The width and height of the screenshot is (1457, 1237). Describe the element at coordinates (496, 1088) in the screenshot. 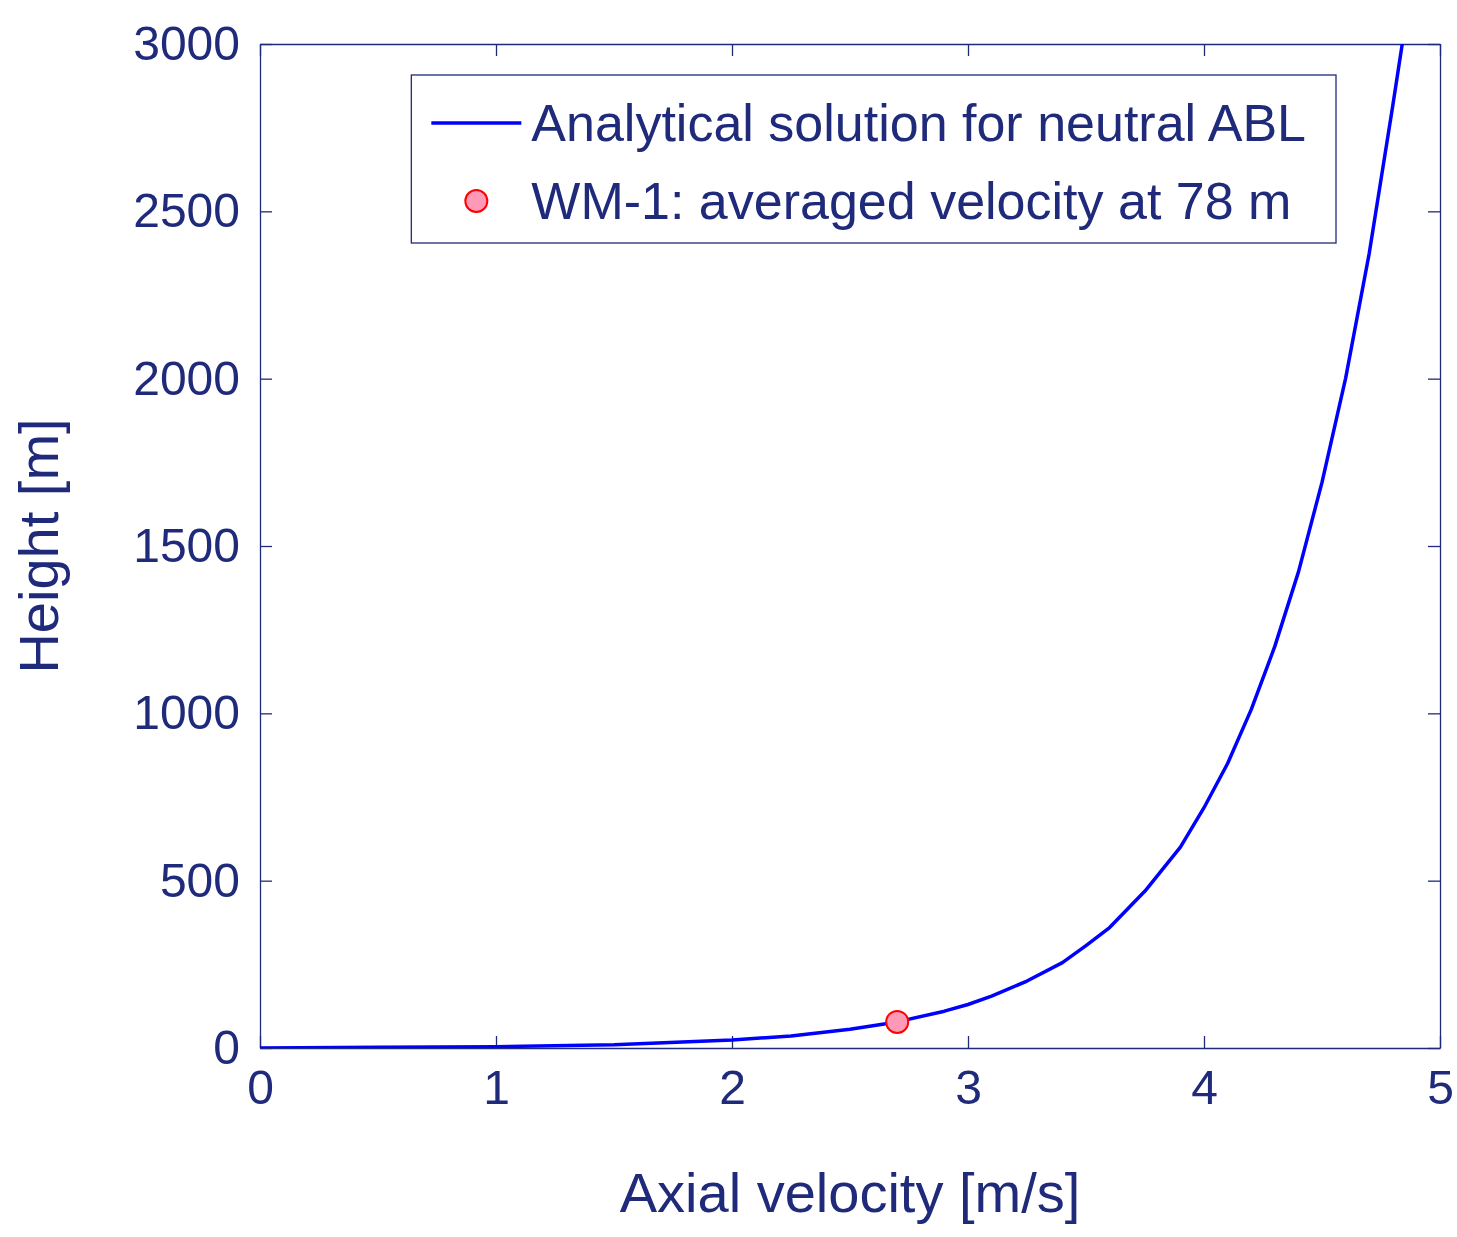

I see `x-tick-label: 1` at that location.